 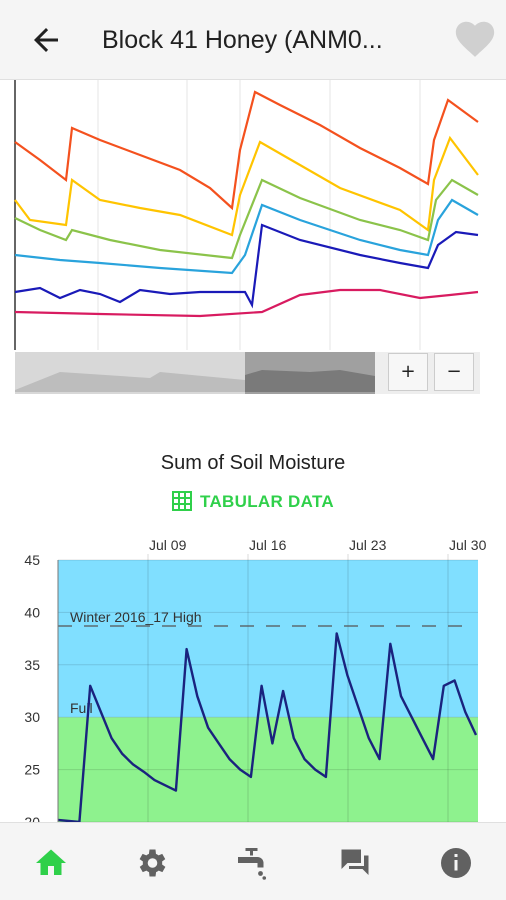 What do you see at coordinates (368, 545) in the screenshot?
I see `x-tick-label: Jul 23` at bounding box center [368, 545].